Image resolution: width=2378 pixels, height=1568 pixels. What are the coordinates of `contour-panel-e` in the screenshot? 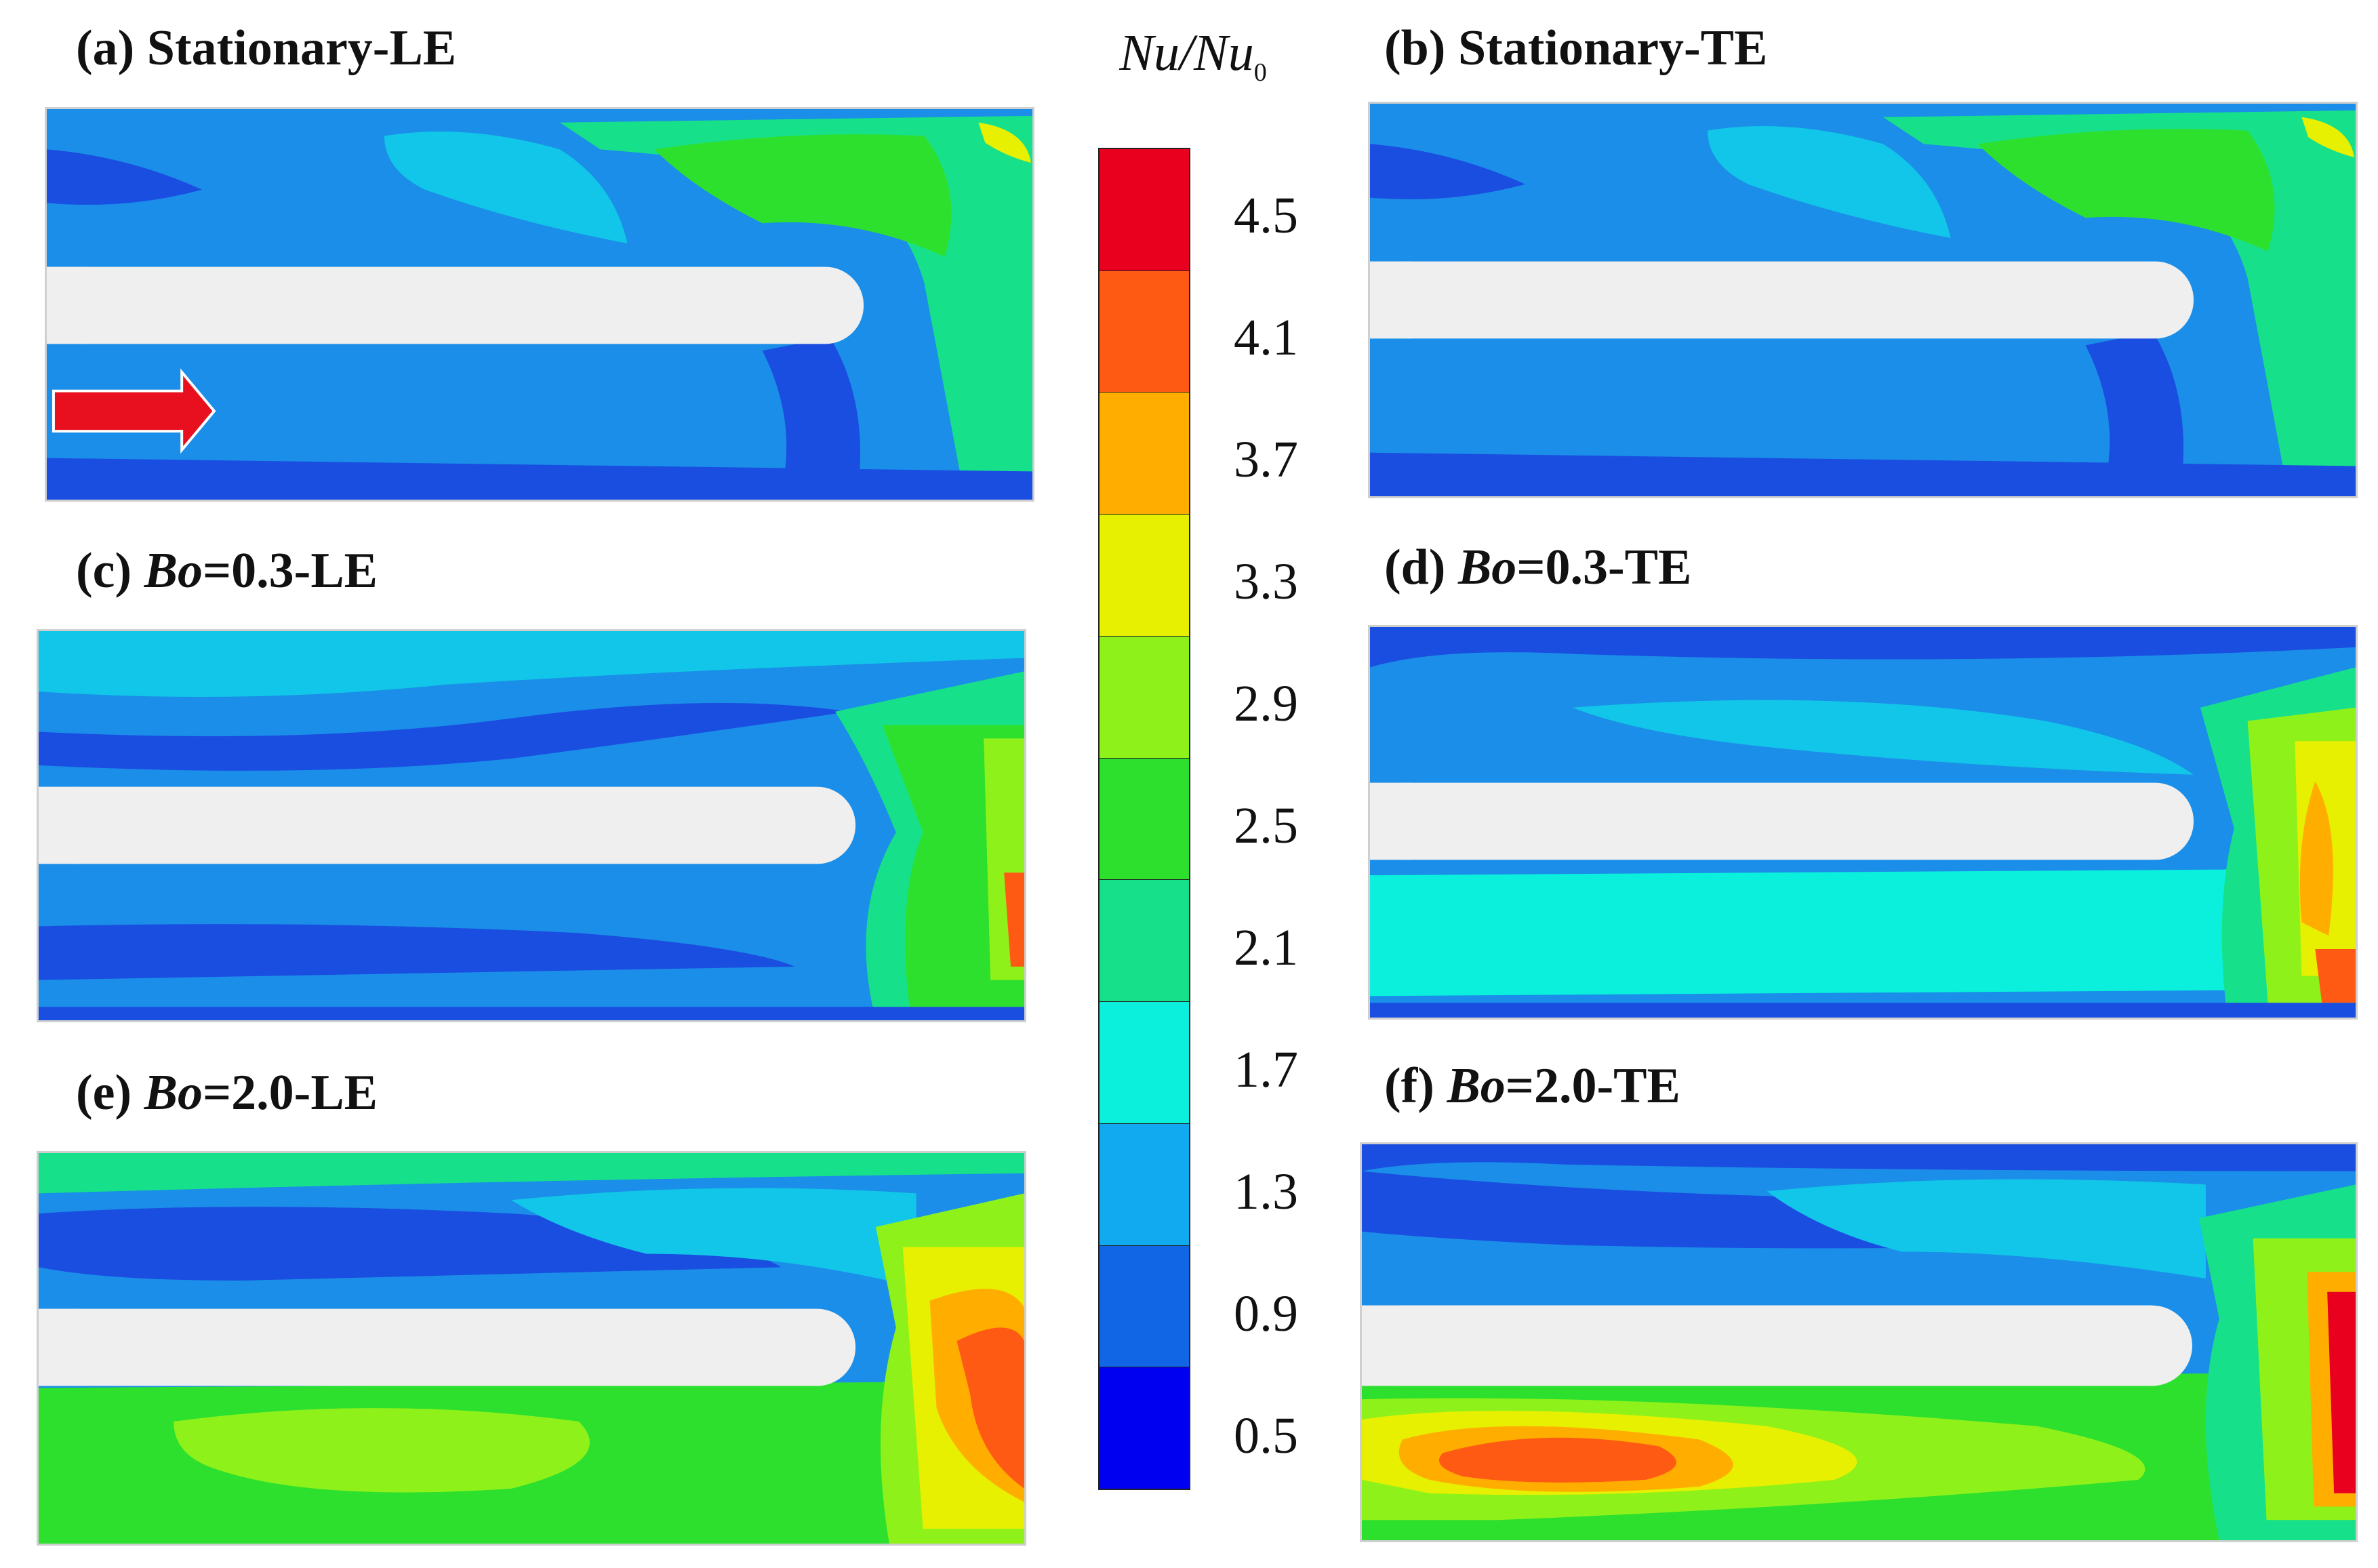 It's located at (531, 1349).